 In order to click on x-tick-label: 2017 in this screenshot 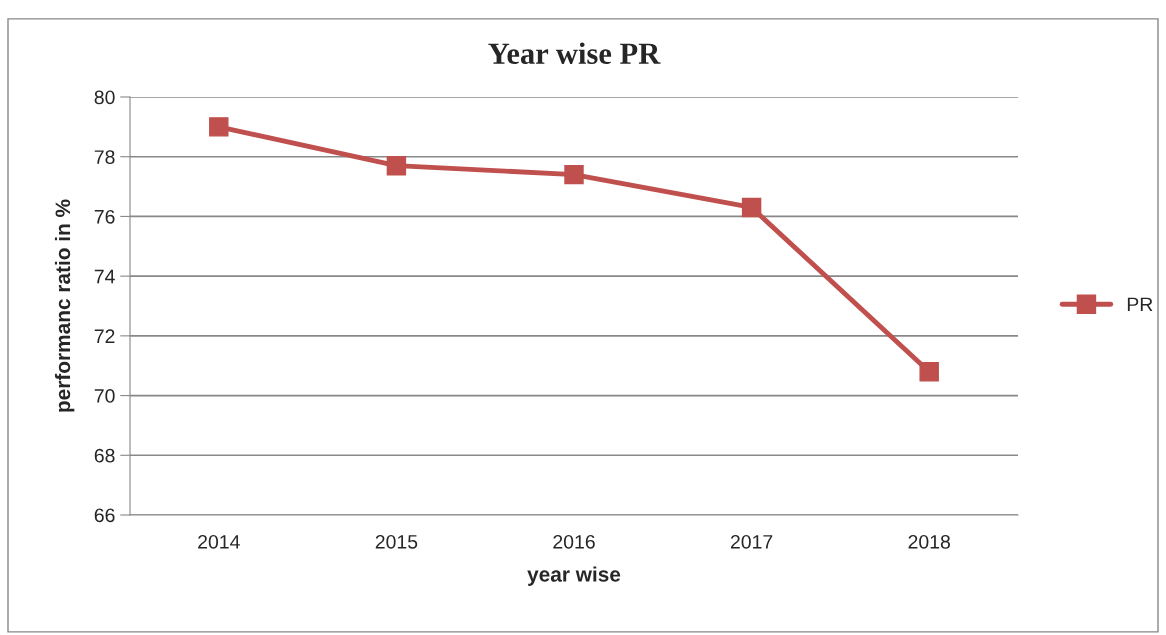, I will do `click(751, 541)`.